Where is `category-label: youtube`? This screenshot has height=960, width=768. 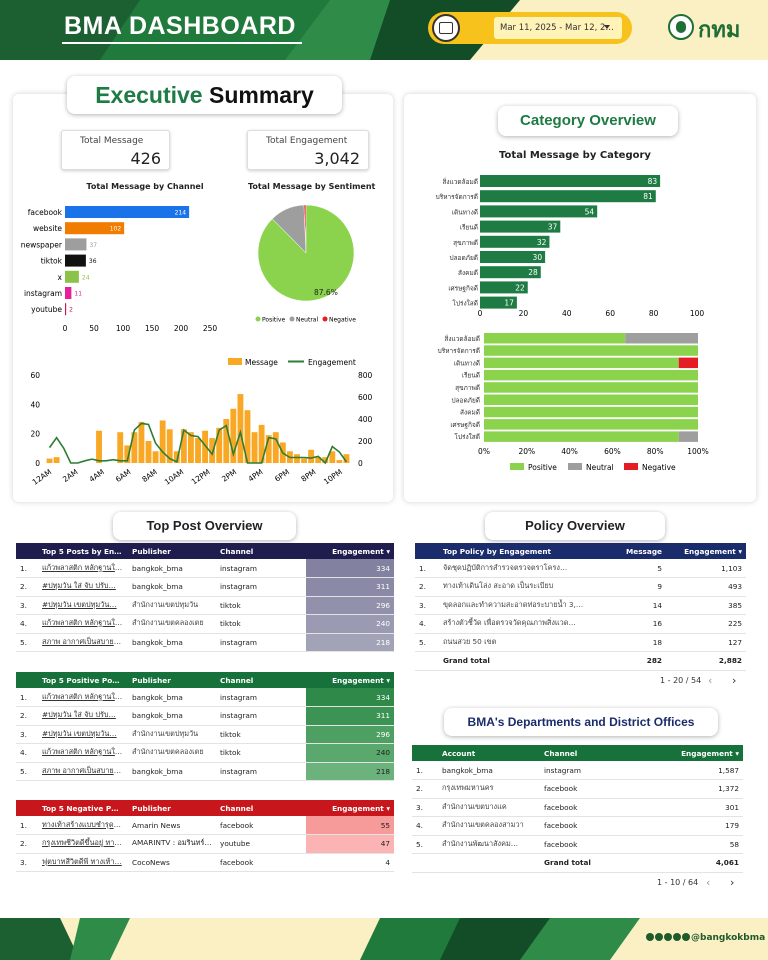 category-label: youtube is located at coordinates (46, 309).